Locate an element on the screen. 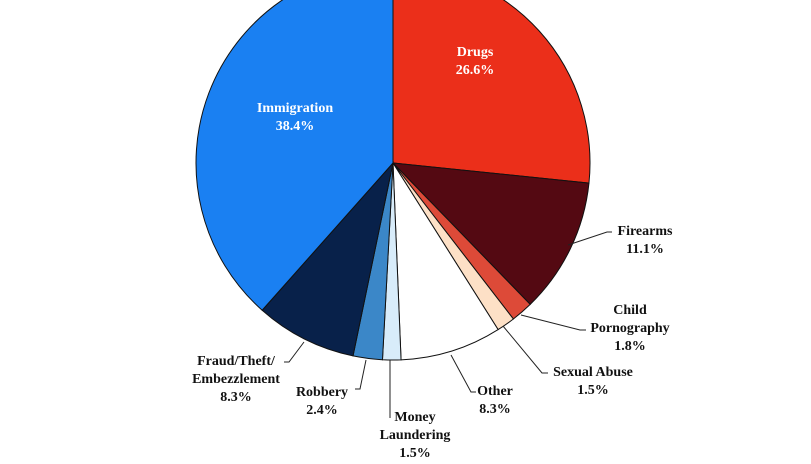  label-firearms: Firearms 11.1% is located at coordinates (645, 240).